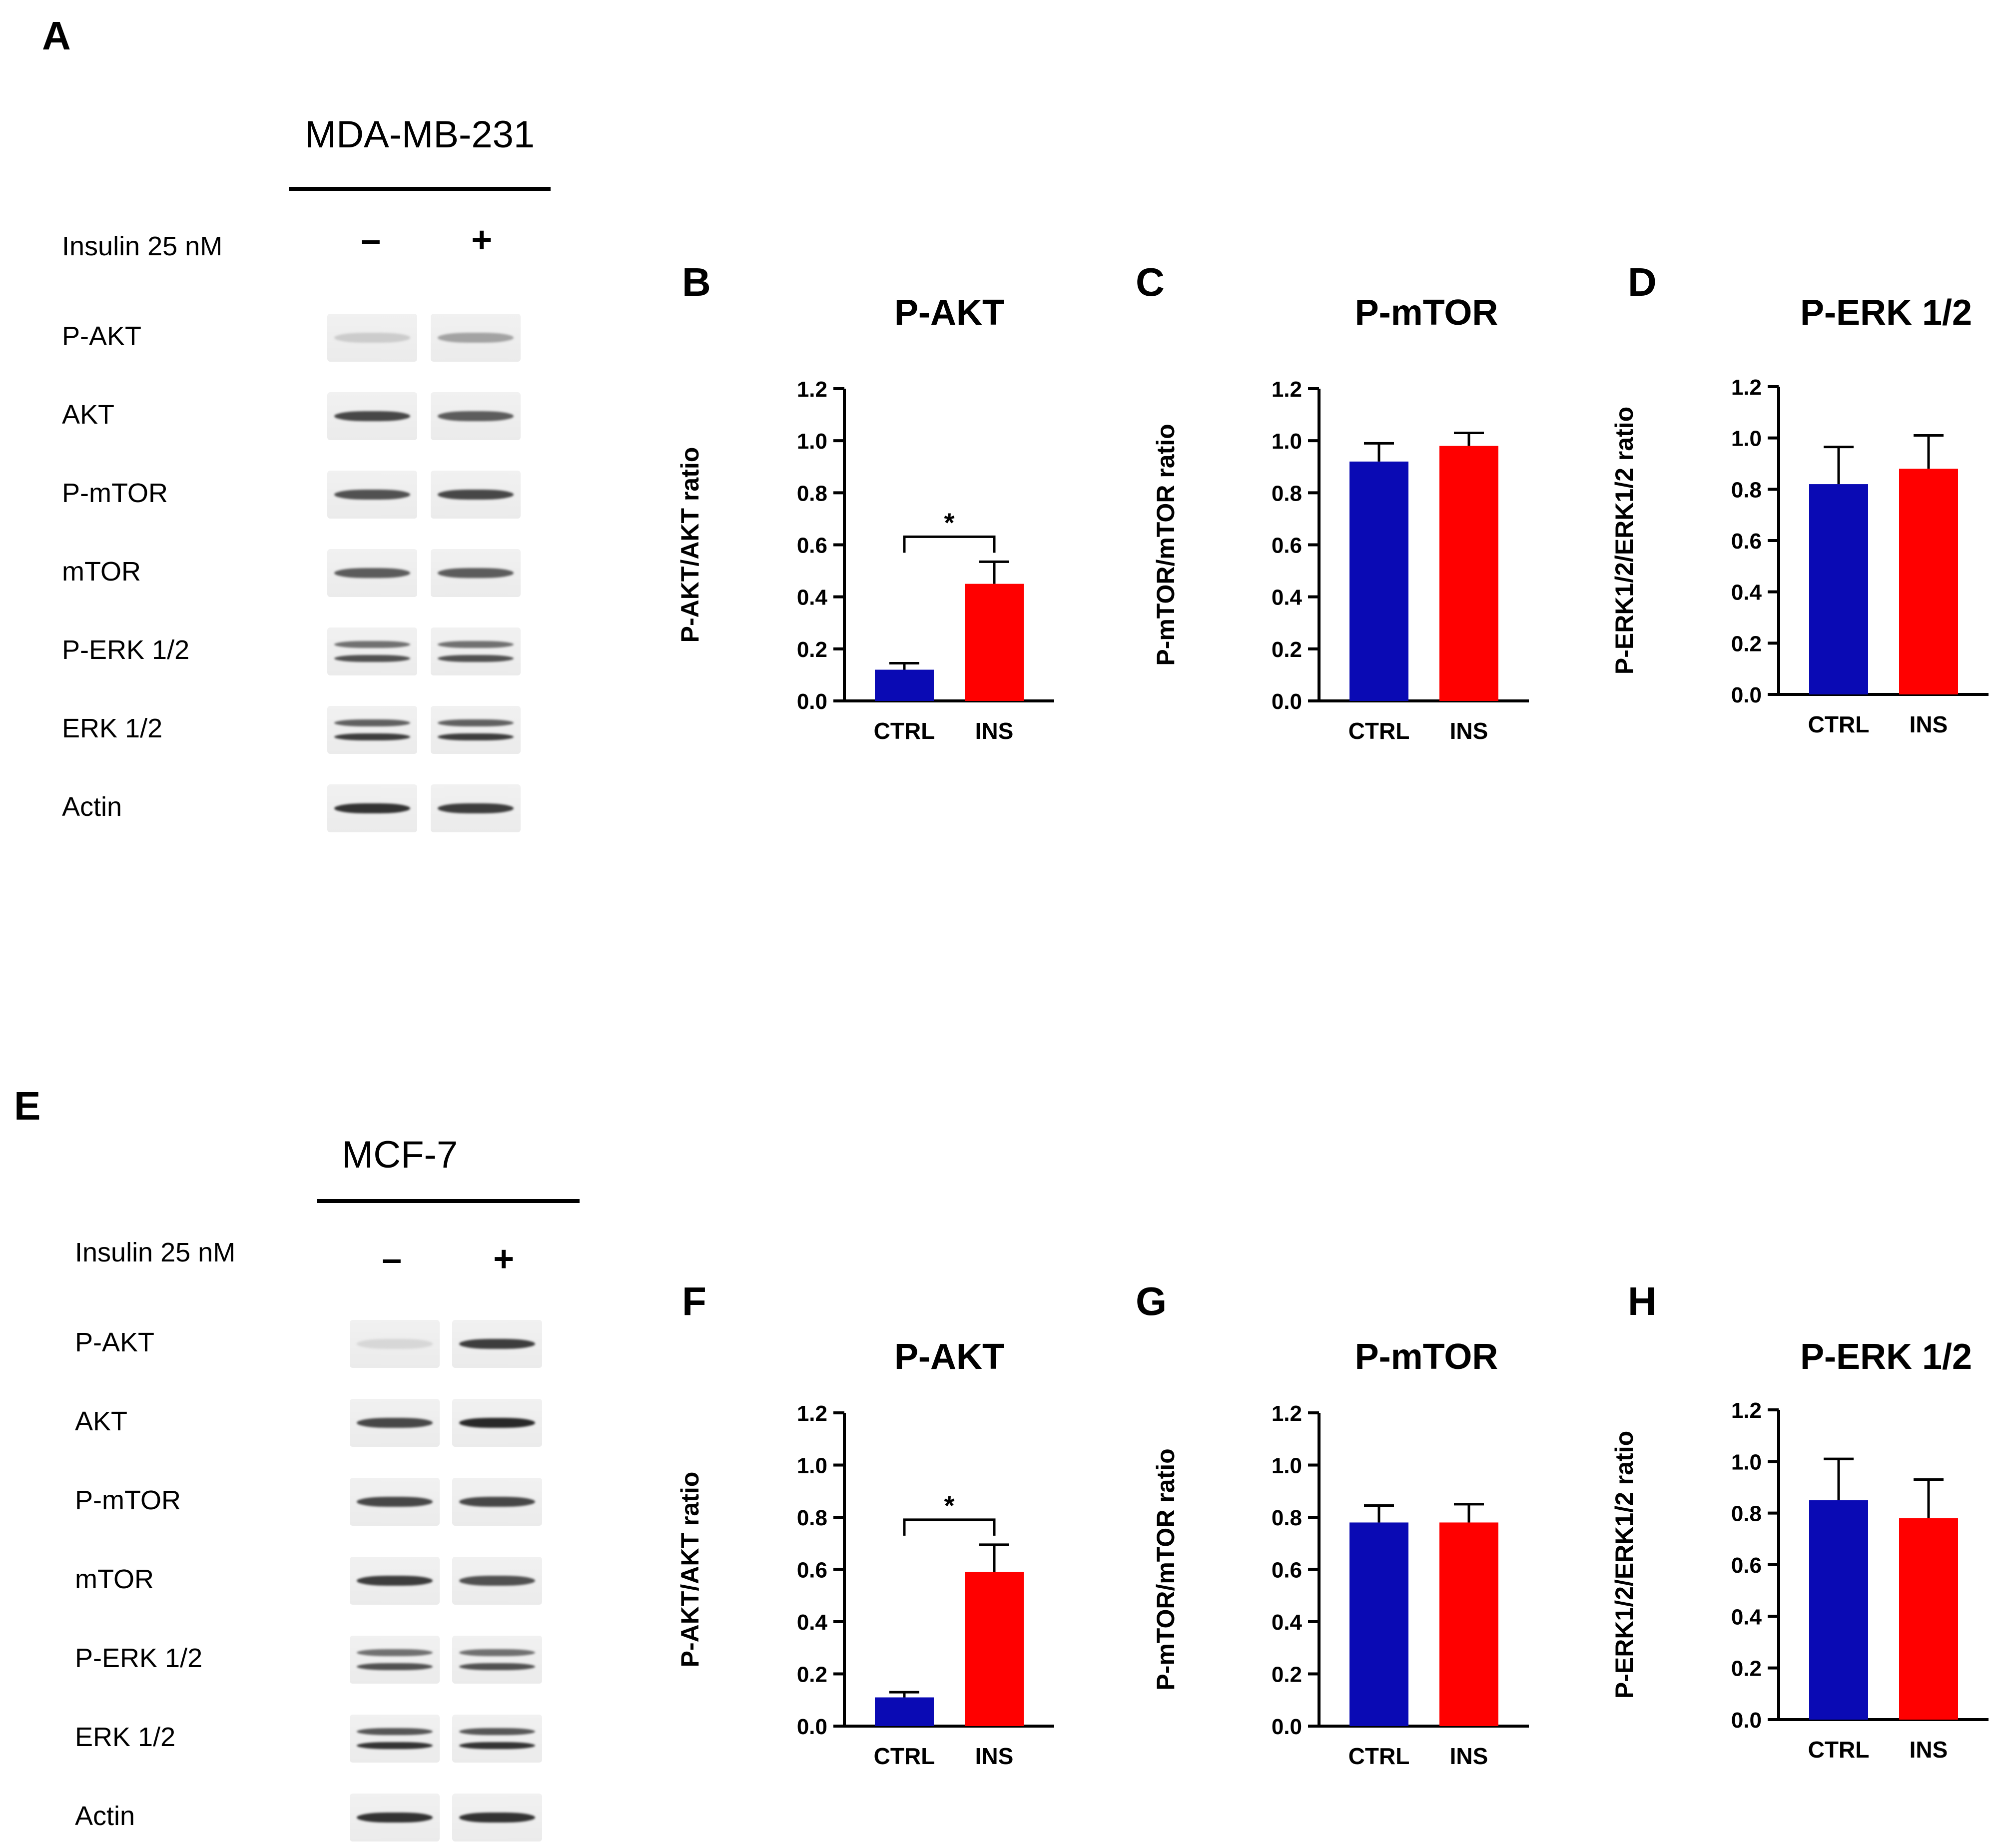 This screenshot has height=1848, width=2004. Describe the element at coordinates (102, 336) in the screenshot. I see `band-label: P-AKT` at that location.